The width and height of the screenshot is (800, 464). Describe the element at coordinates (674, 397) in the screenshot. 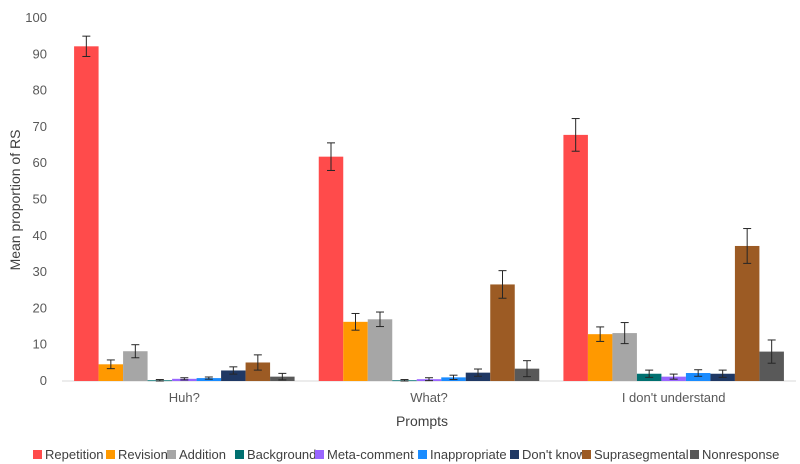

I see `category-label: I don't understand` at that location.